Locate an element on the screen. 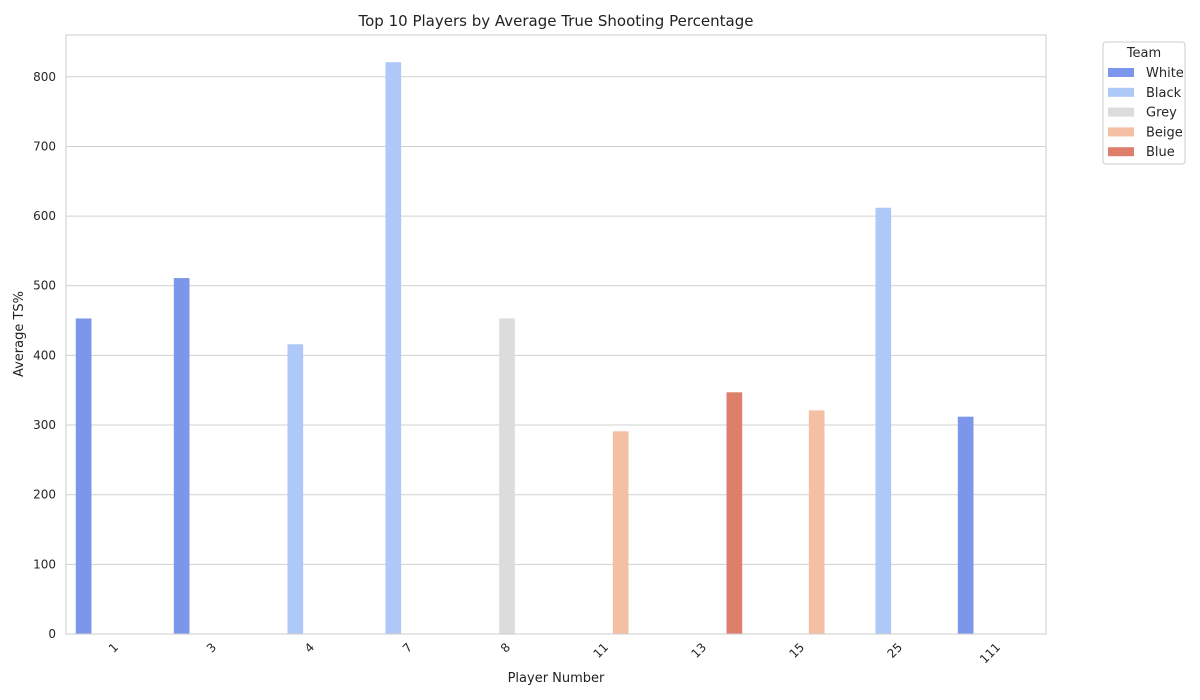 This screenshot has width=1200, height=700. x-tick-label: 3 is located at coordinates (211, 647).